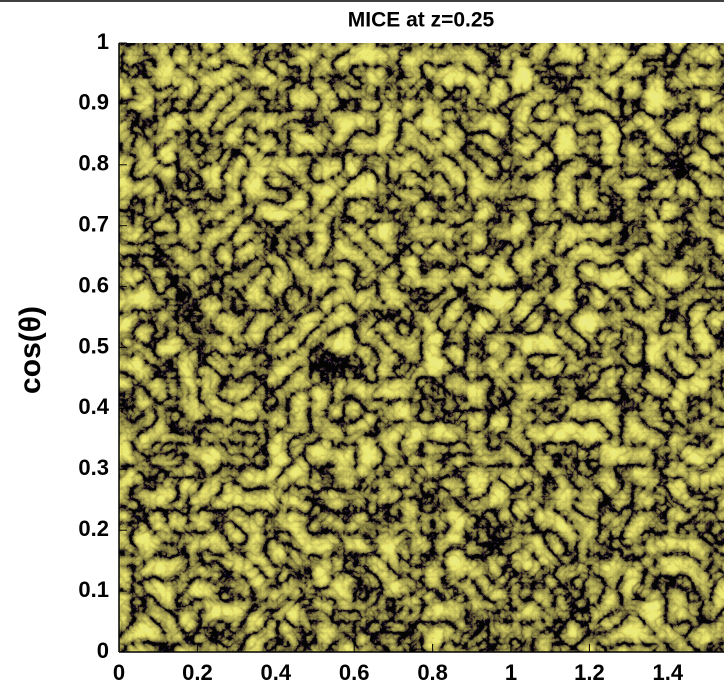 The width and height of the screenshot is (724, 690). Describe the element at coordinates (668, 672) in the screenshot. I see `x-tick-label: 1.4` at that location.